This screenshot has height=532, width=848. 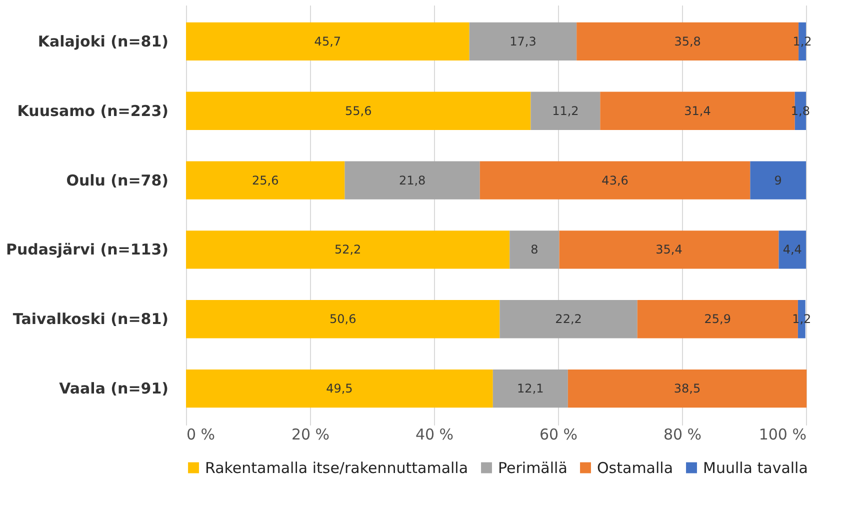 What do you see at coordinates (358, 111) in the screenshot?
I see `data-label: 55,6` at bounding box center [358, 111].